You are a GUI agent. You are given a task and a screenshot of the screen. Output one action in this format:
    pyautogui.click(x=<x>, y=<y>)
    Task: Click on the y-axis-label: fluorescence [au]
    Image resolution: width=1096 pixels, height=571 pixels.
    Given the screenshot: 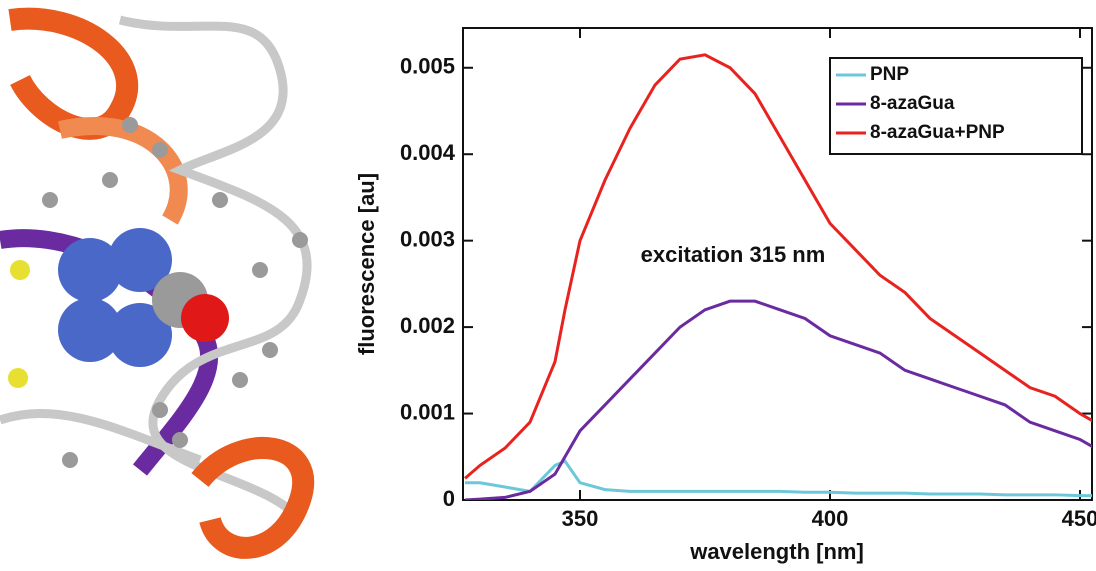 What is the action you would take?
    pyautogui.click(x=366, y=264)
    